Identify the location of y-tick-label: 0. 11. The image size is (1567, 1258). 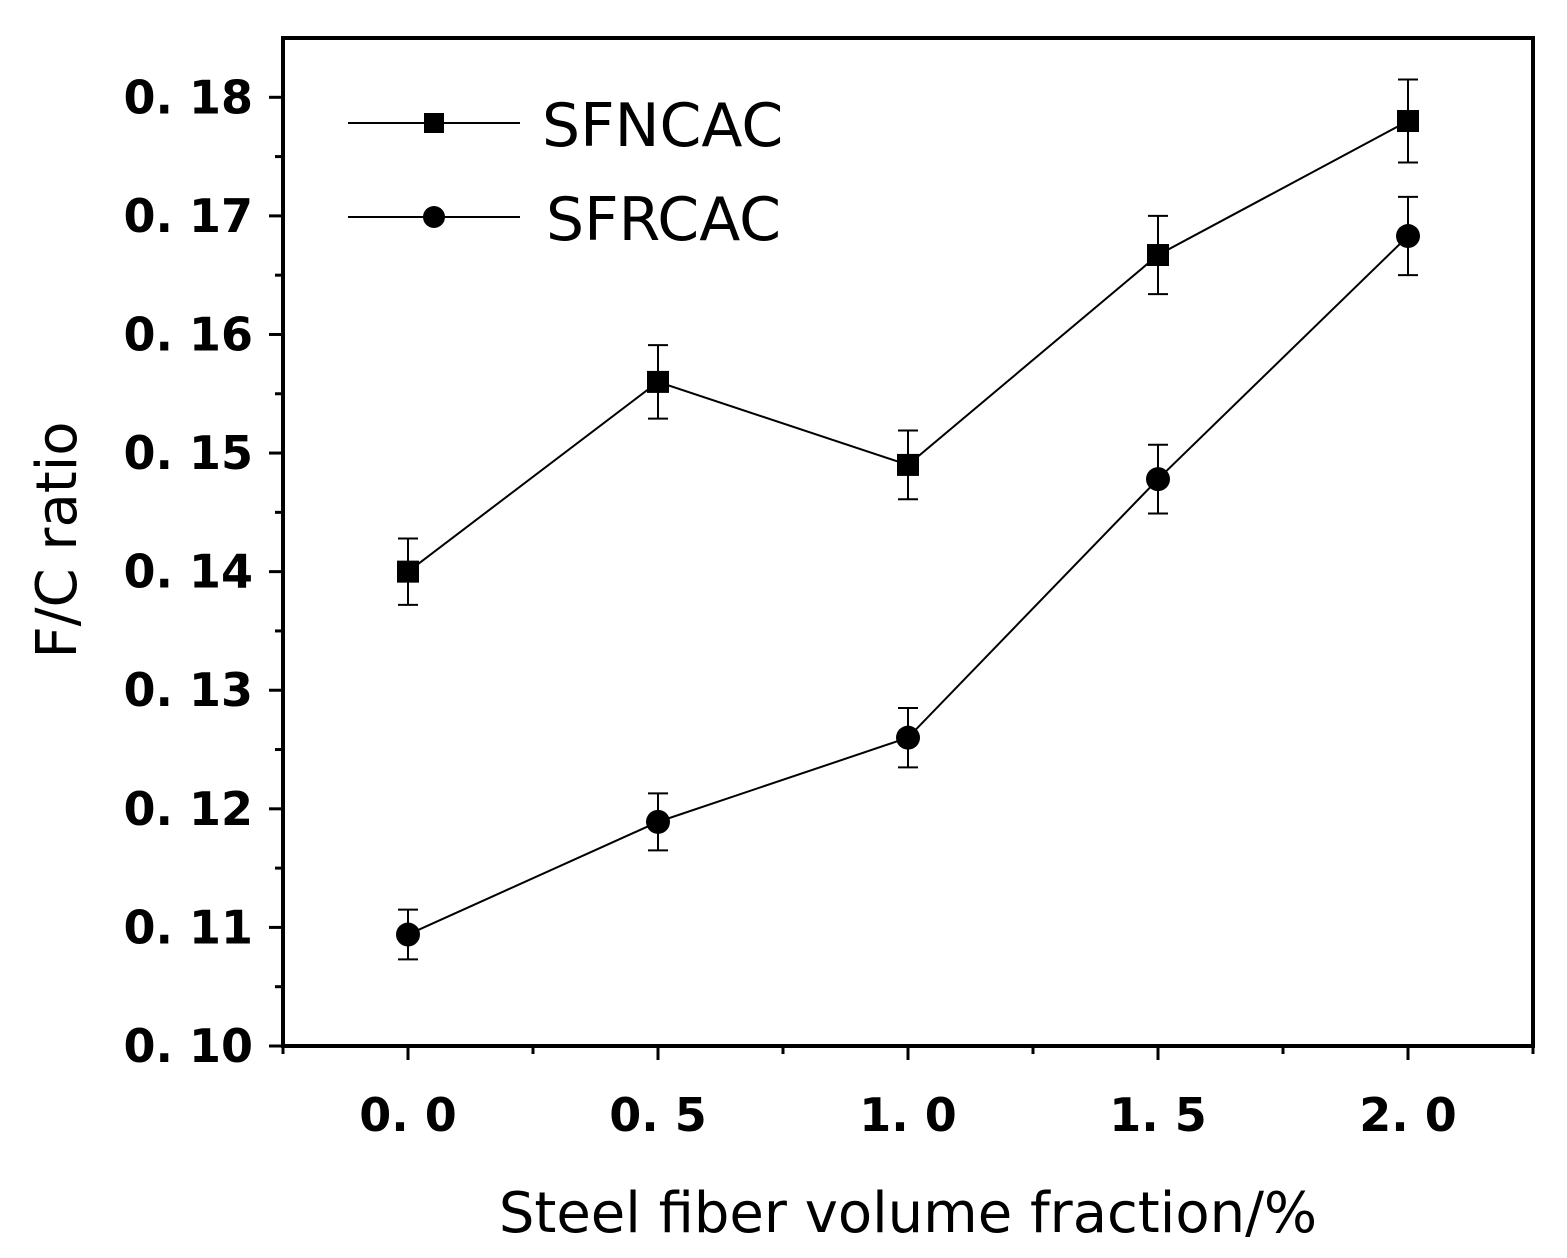
(188, 927).